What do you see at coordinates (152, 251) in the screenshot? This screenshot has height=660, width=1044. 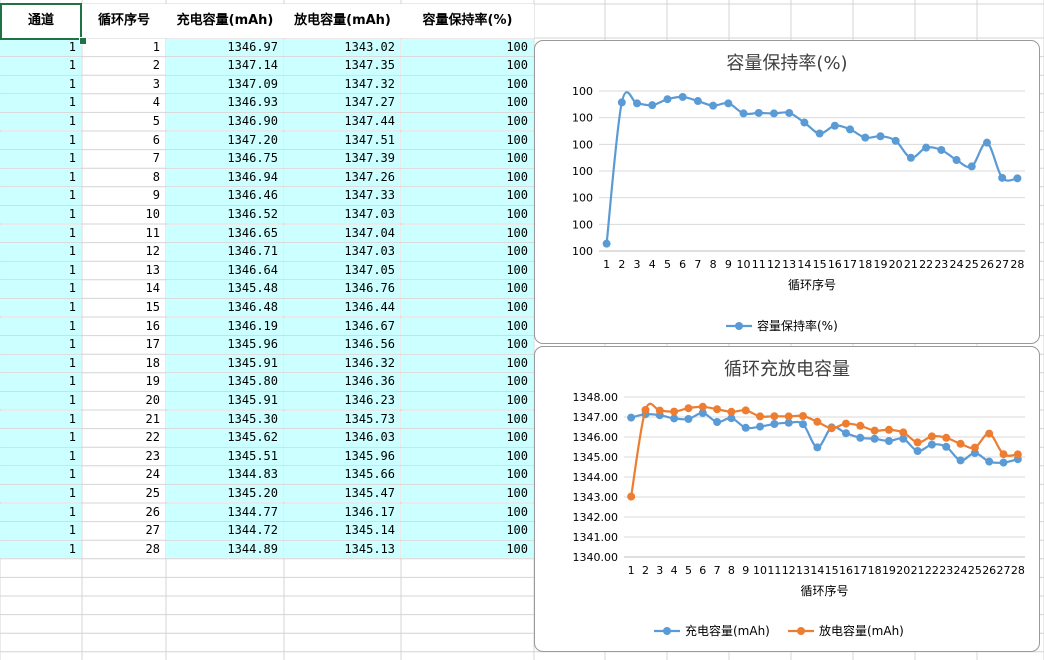 I see `cell-cycle-no: 12` at bounding box center [152, 251].